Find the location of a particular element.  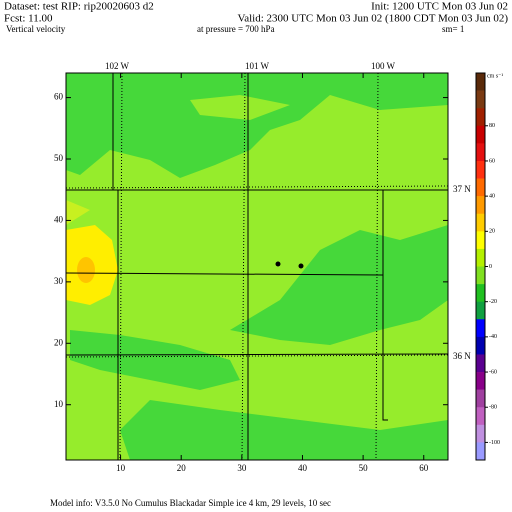

y-tick-label: 60 is located at coordinates (59, 97).